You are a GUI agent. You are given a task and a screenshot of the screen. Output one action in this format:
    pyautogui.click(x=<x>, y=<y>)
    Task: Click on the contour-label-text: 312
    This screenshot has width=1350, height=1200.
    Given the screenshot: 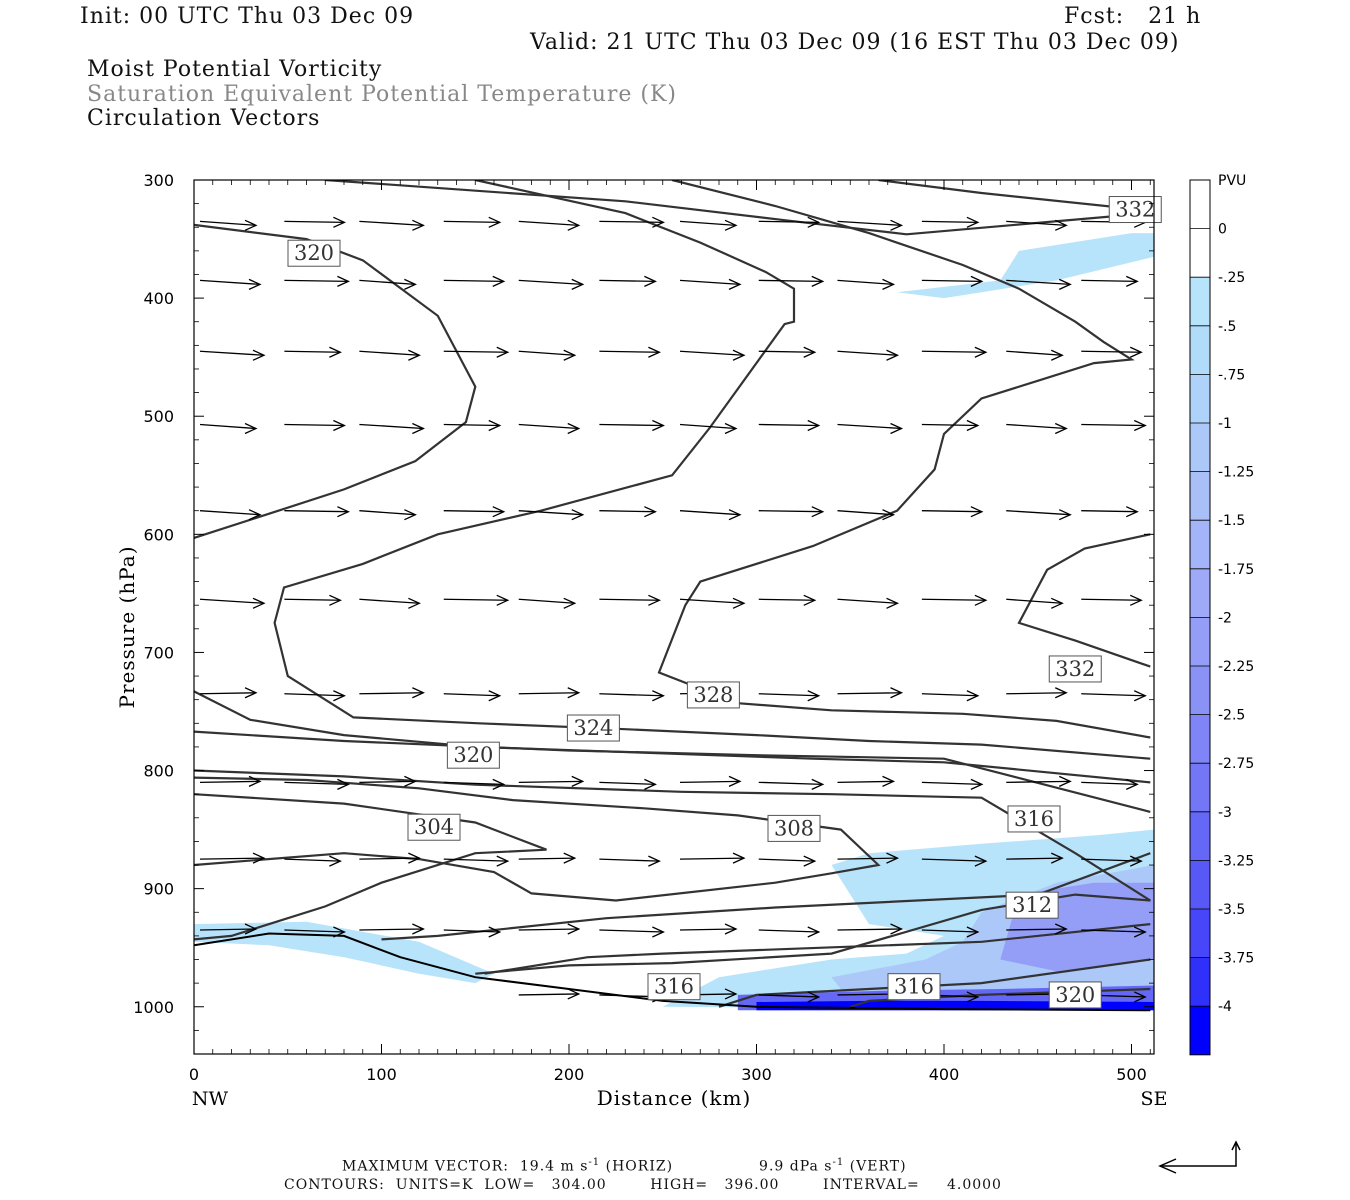 What is the action you would take?
    pyautogui.click(x=1032, y=905)
    